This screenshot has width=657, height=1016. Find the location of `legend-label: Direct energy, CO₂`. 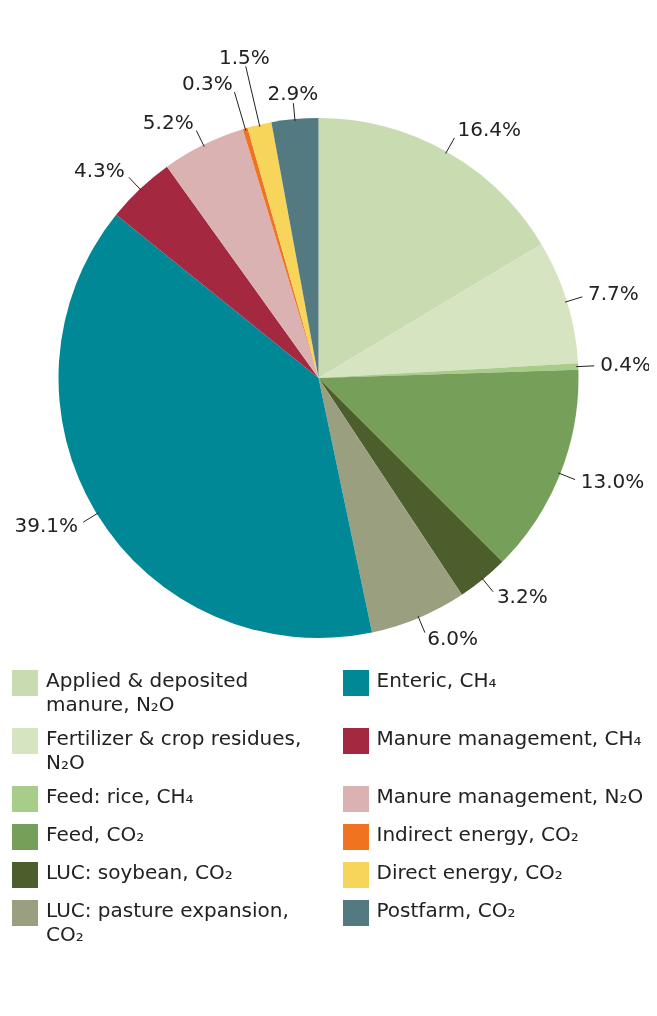

legend-label: Direct energy, CO₂ is located at coordinates (469, 872).